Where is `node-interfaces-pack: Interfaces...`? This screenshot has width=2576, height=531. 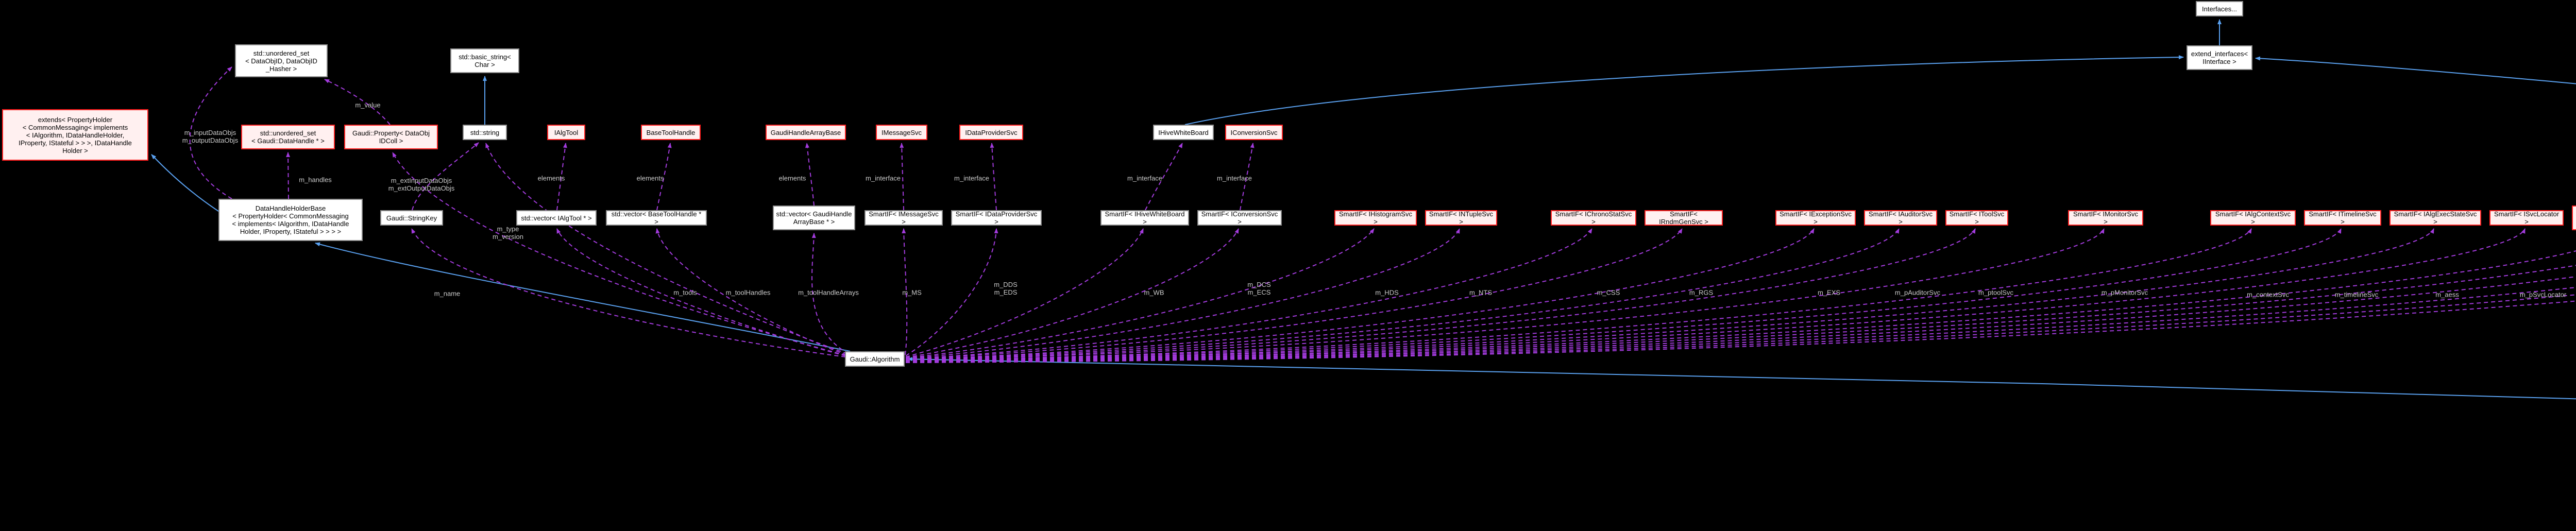 node-interfaces-pack: Interfaces... is located at coordinates (2219, 9).